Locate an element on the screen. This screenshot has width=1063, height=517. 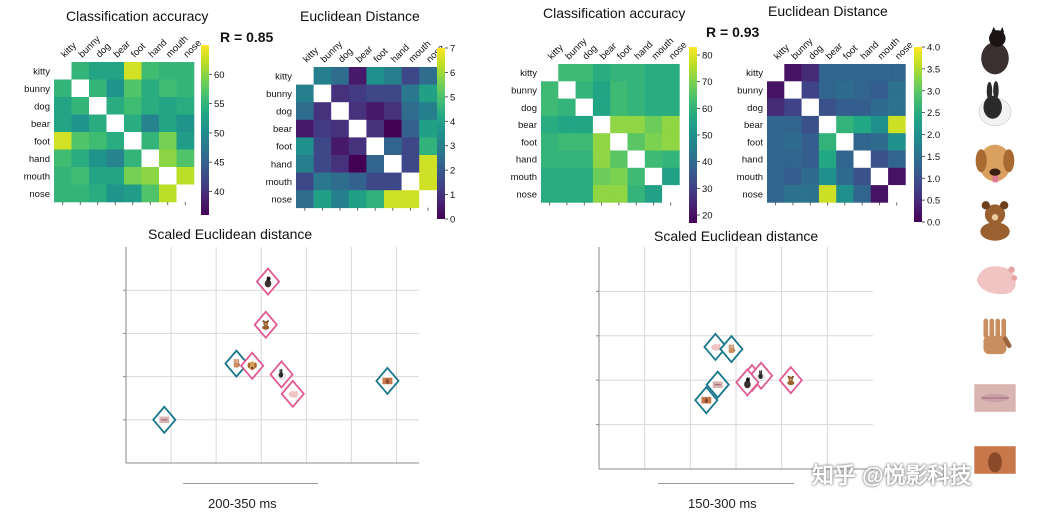
colorbar-tick-label: 5 is located at coordinates (452, 97).